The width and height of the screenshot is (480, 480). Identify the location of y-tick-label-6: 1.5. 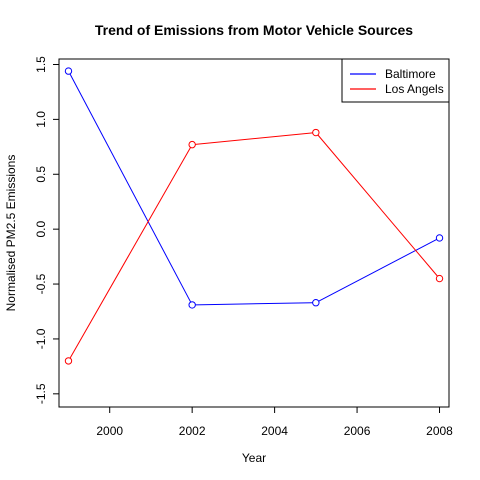
(41, 64).